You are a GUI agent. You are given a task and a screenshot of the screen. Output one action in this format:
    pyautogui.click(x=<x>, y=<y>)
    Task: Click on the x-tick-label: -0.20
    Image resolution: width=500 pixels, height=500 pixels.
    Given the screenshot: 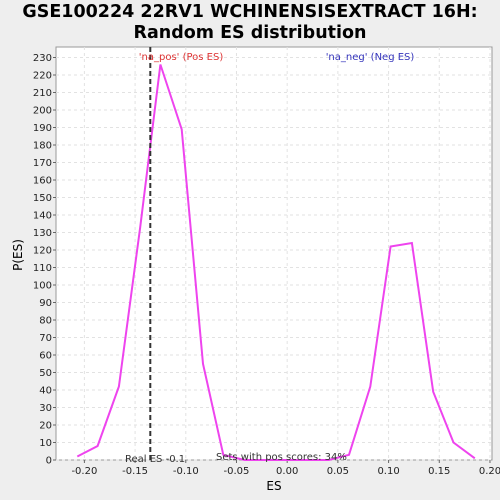 What is the action you would take?
    pyautogui.click(x=84, y=471)
    